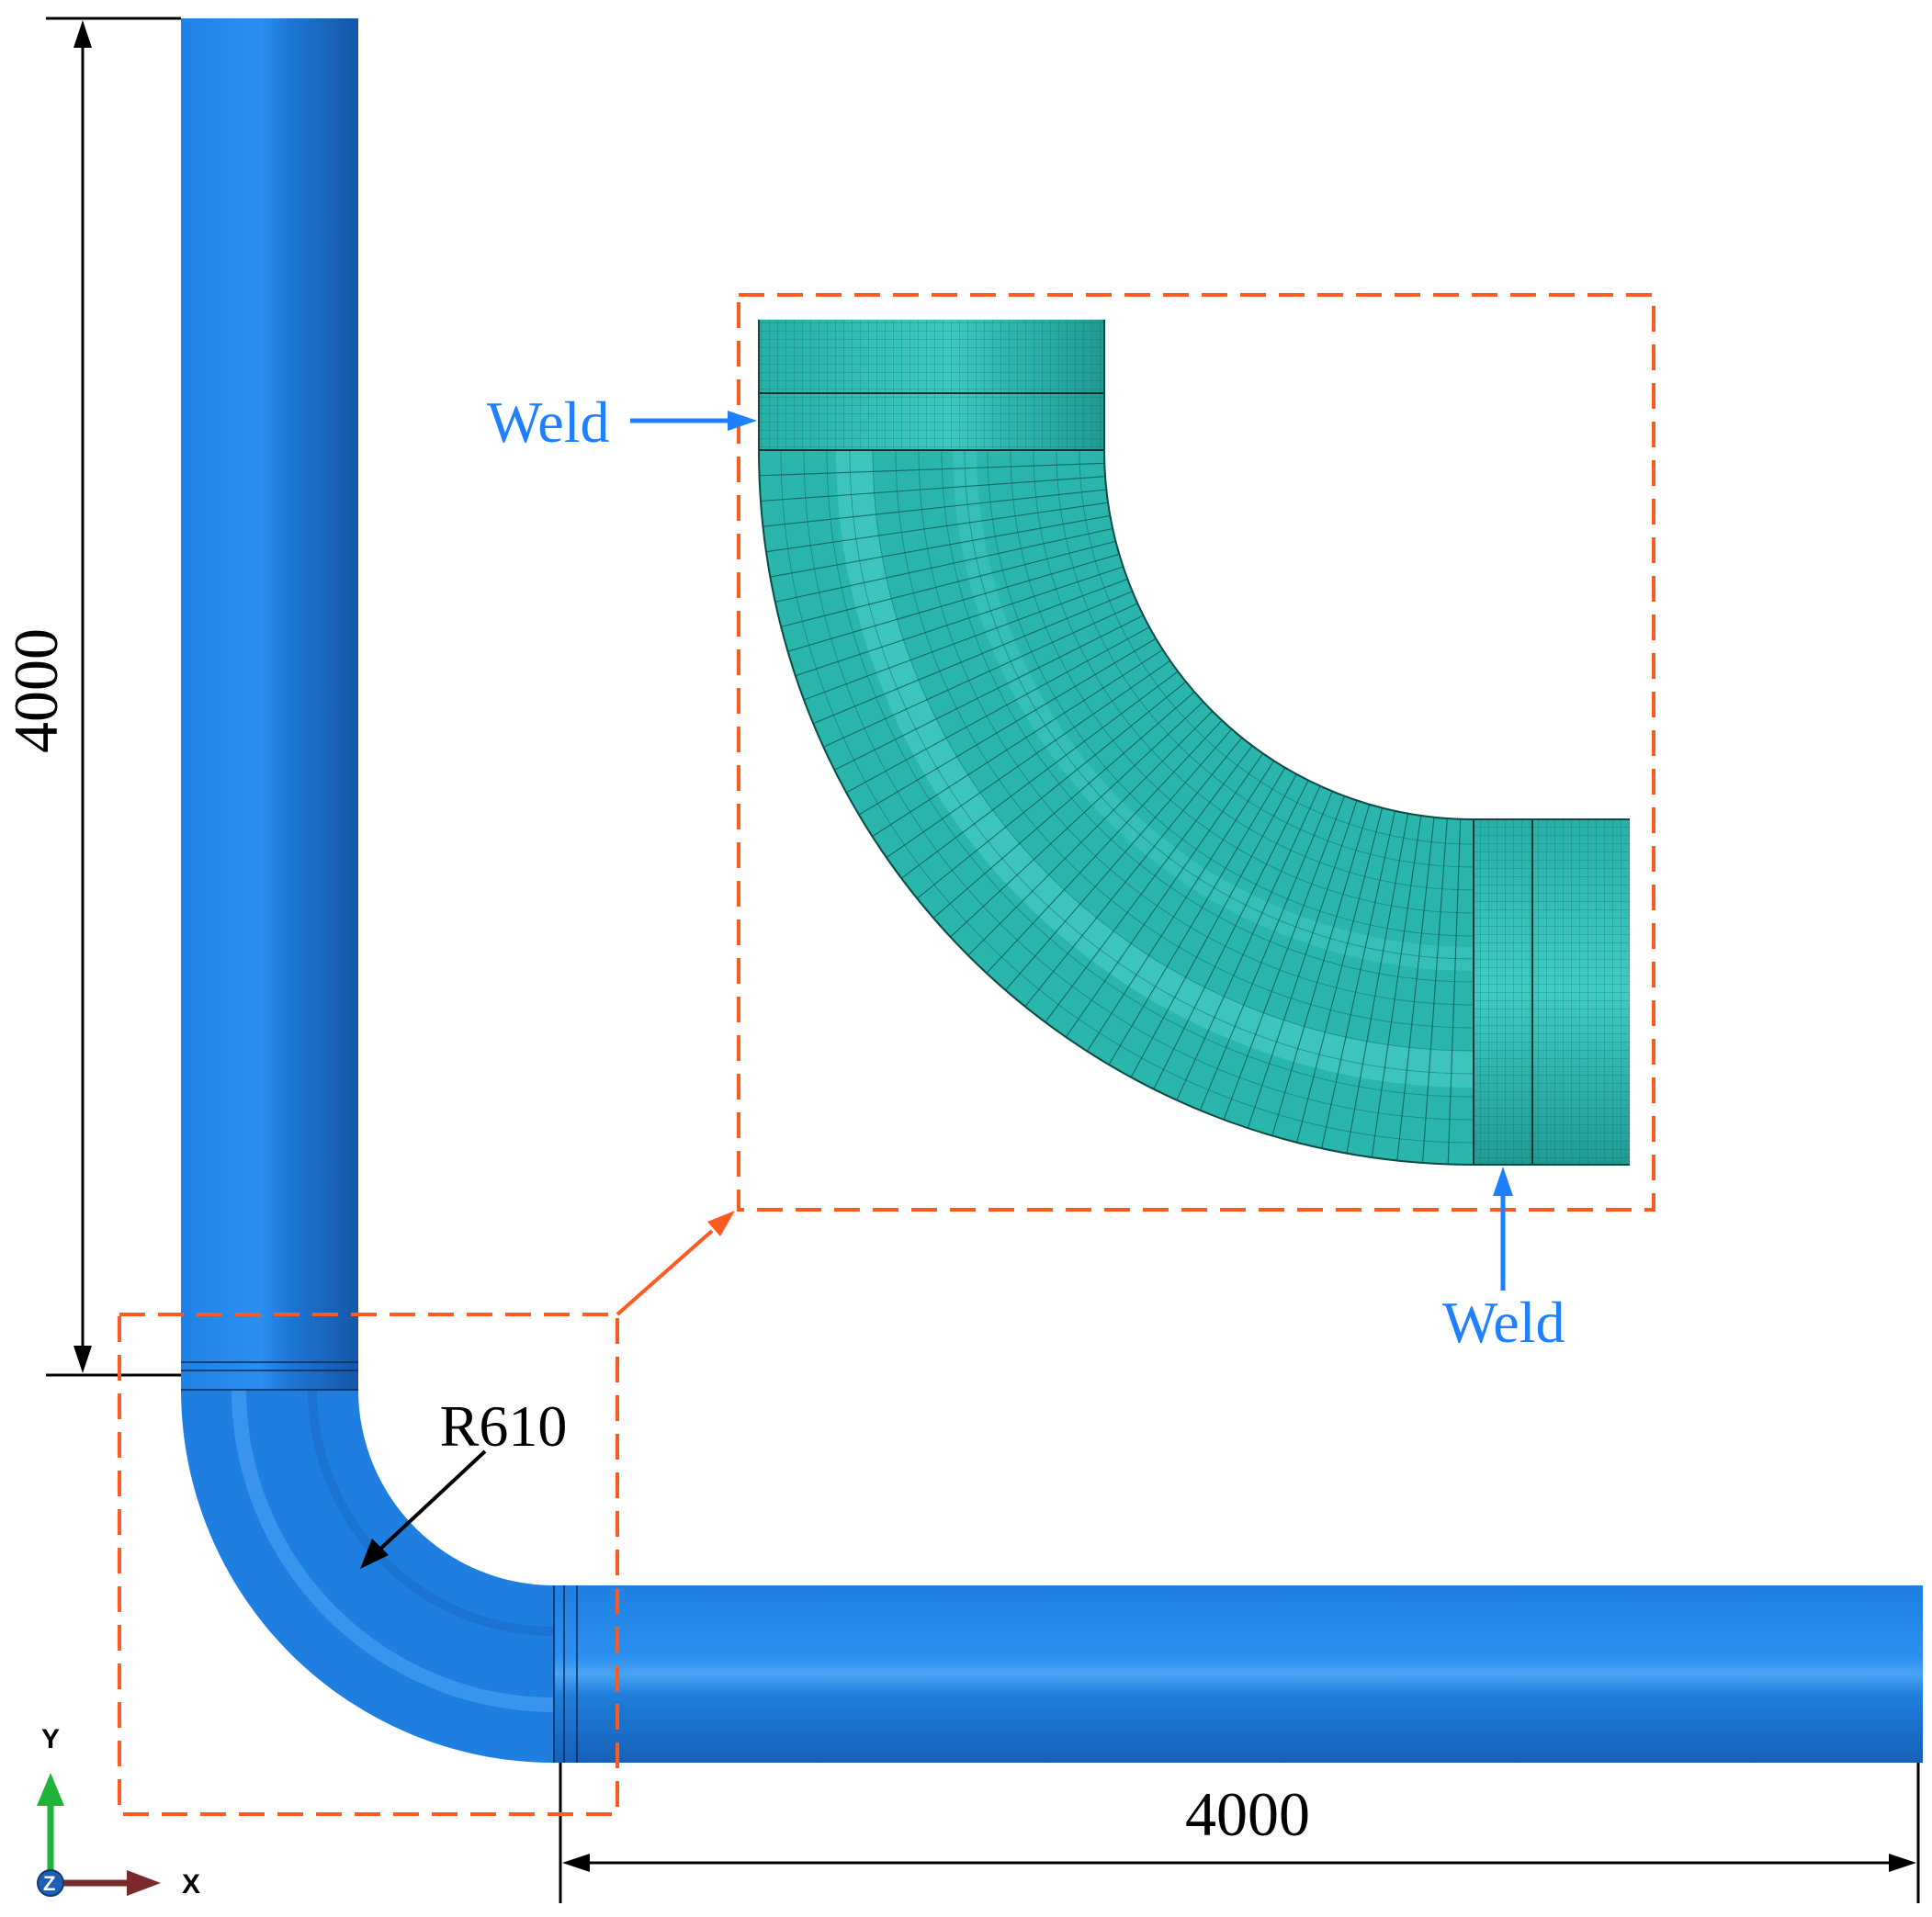 The width and height of the screenshot is (1932, 1917). I want to click on axis-triad: Y X Z, so click(118, 1812).